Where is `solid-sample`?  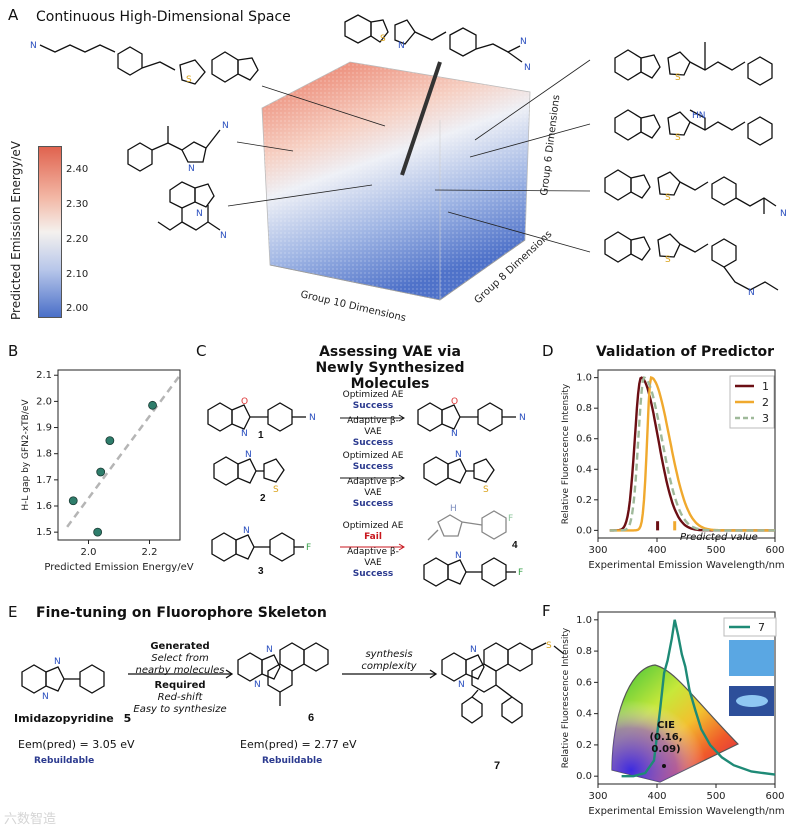 solid-sample is located at coordinates (752, 701).